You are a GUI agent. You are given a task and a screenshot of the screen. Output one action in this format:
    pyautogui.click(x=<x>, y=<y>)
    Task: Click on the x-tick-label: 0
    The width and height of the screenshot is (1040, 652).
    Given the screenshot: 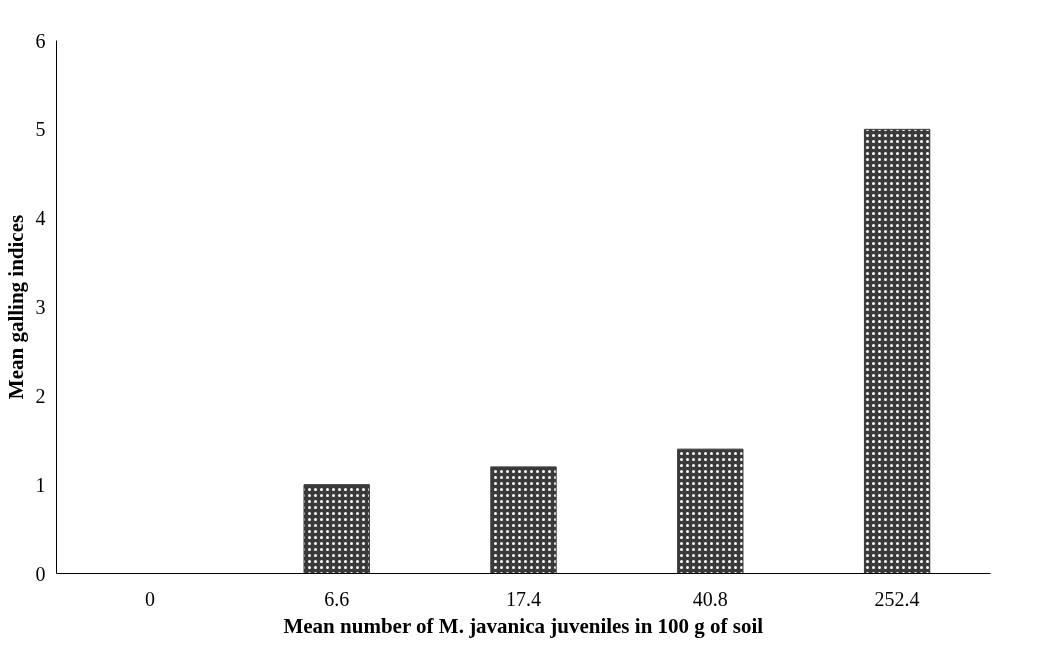 What is the action you would take?
    pyautogui.click(x=149, y=598)
    